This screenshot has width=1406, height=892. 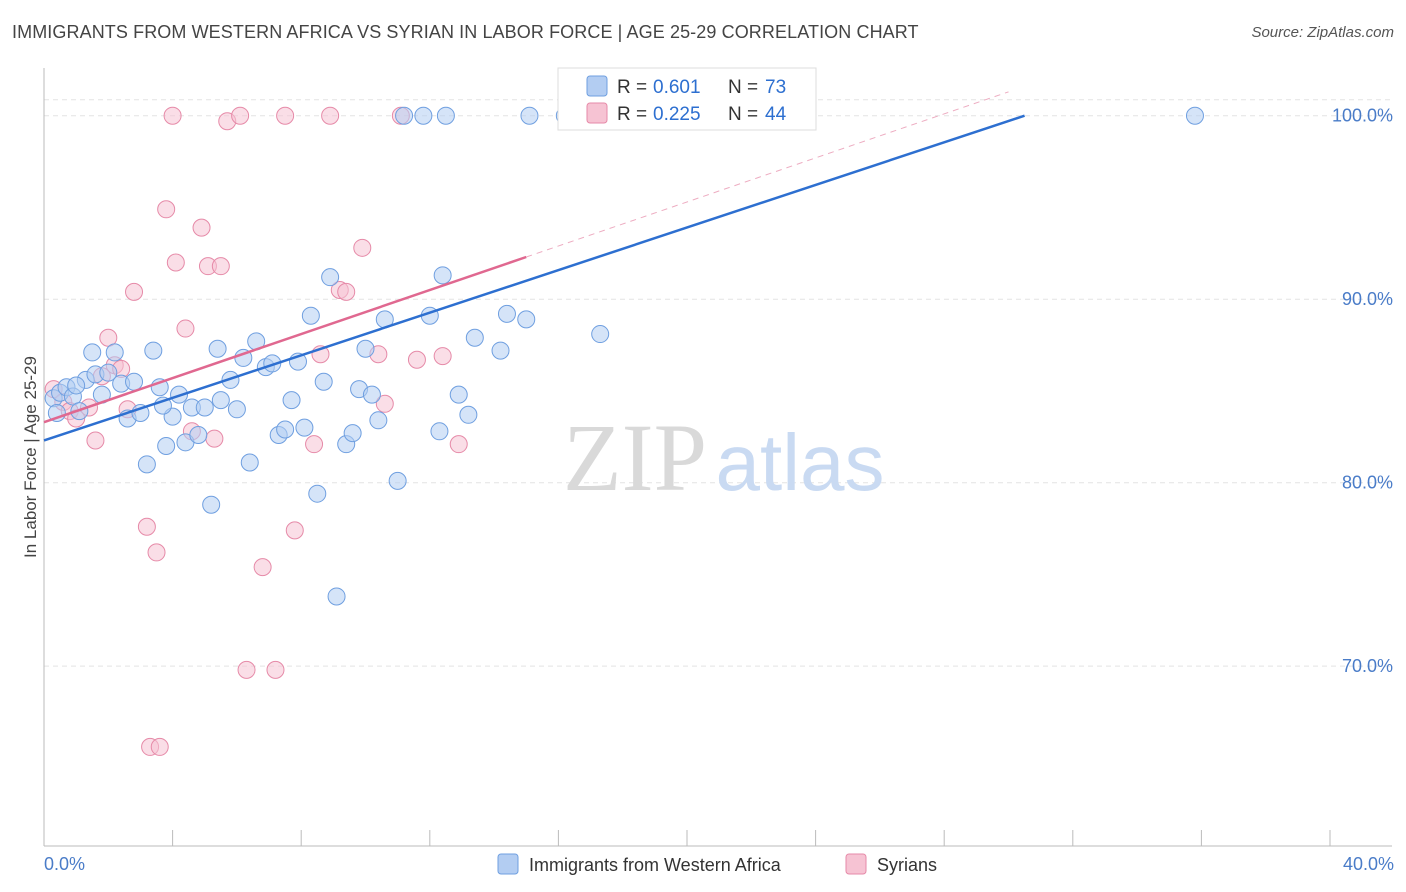 What do you see at coordinates (677, 87) in the screenshot?
I see `legend-r-value-blue: 0.601` at bounding box center [677, 87].